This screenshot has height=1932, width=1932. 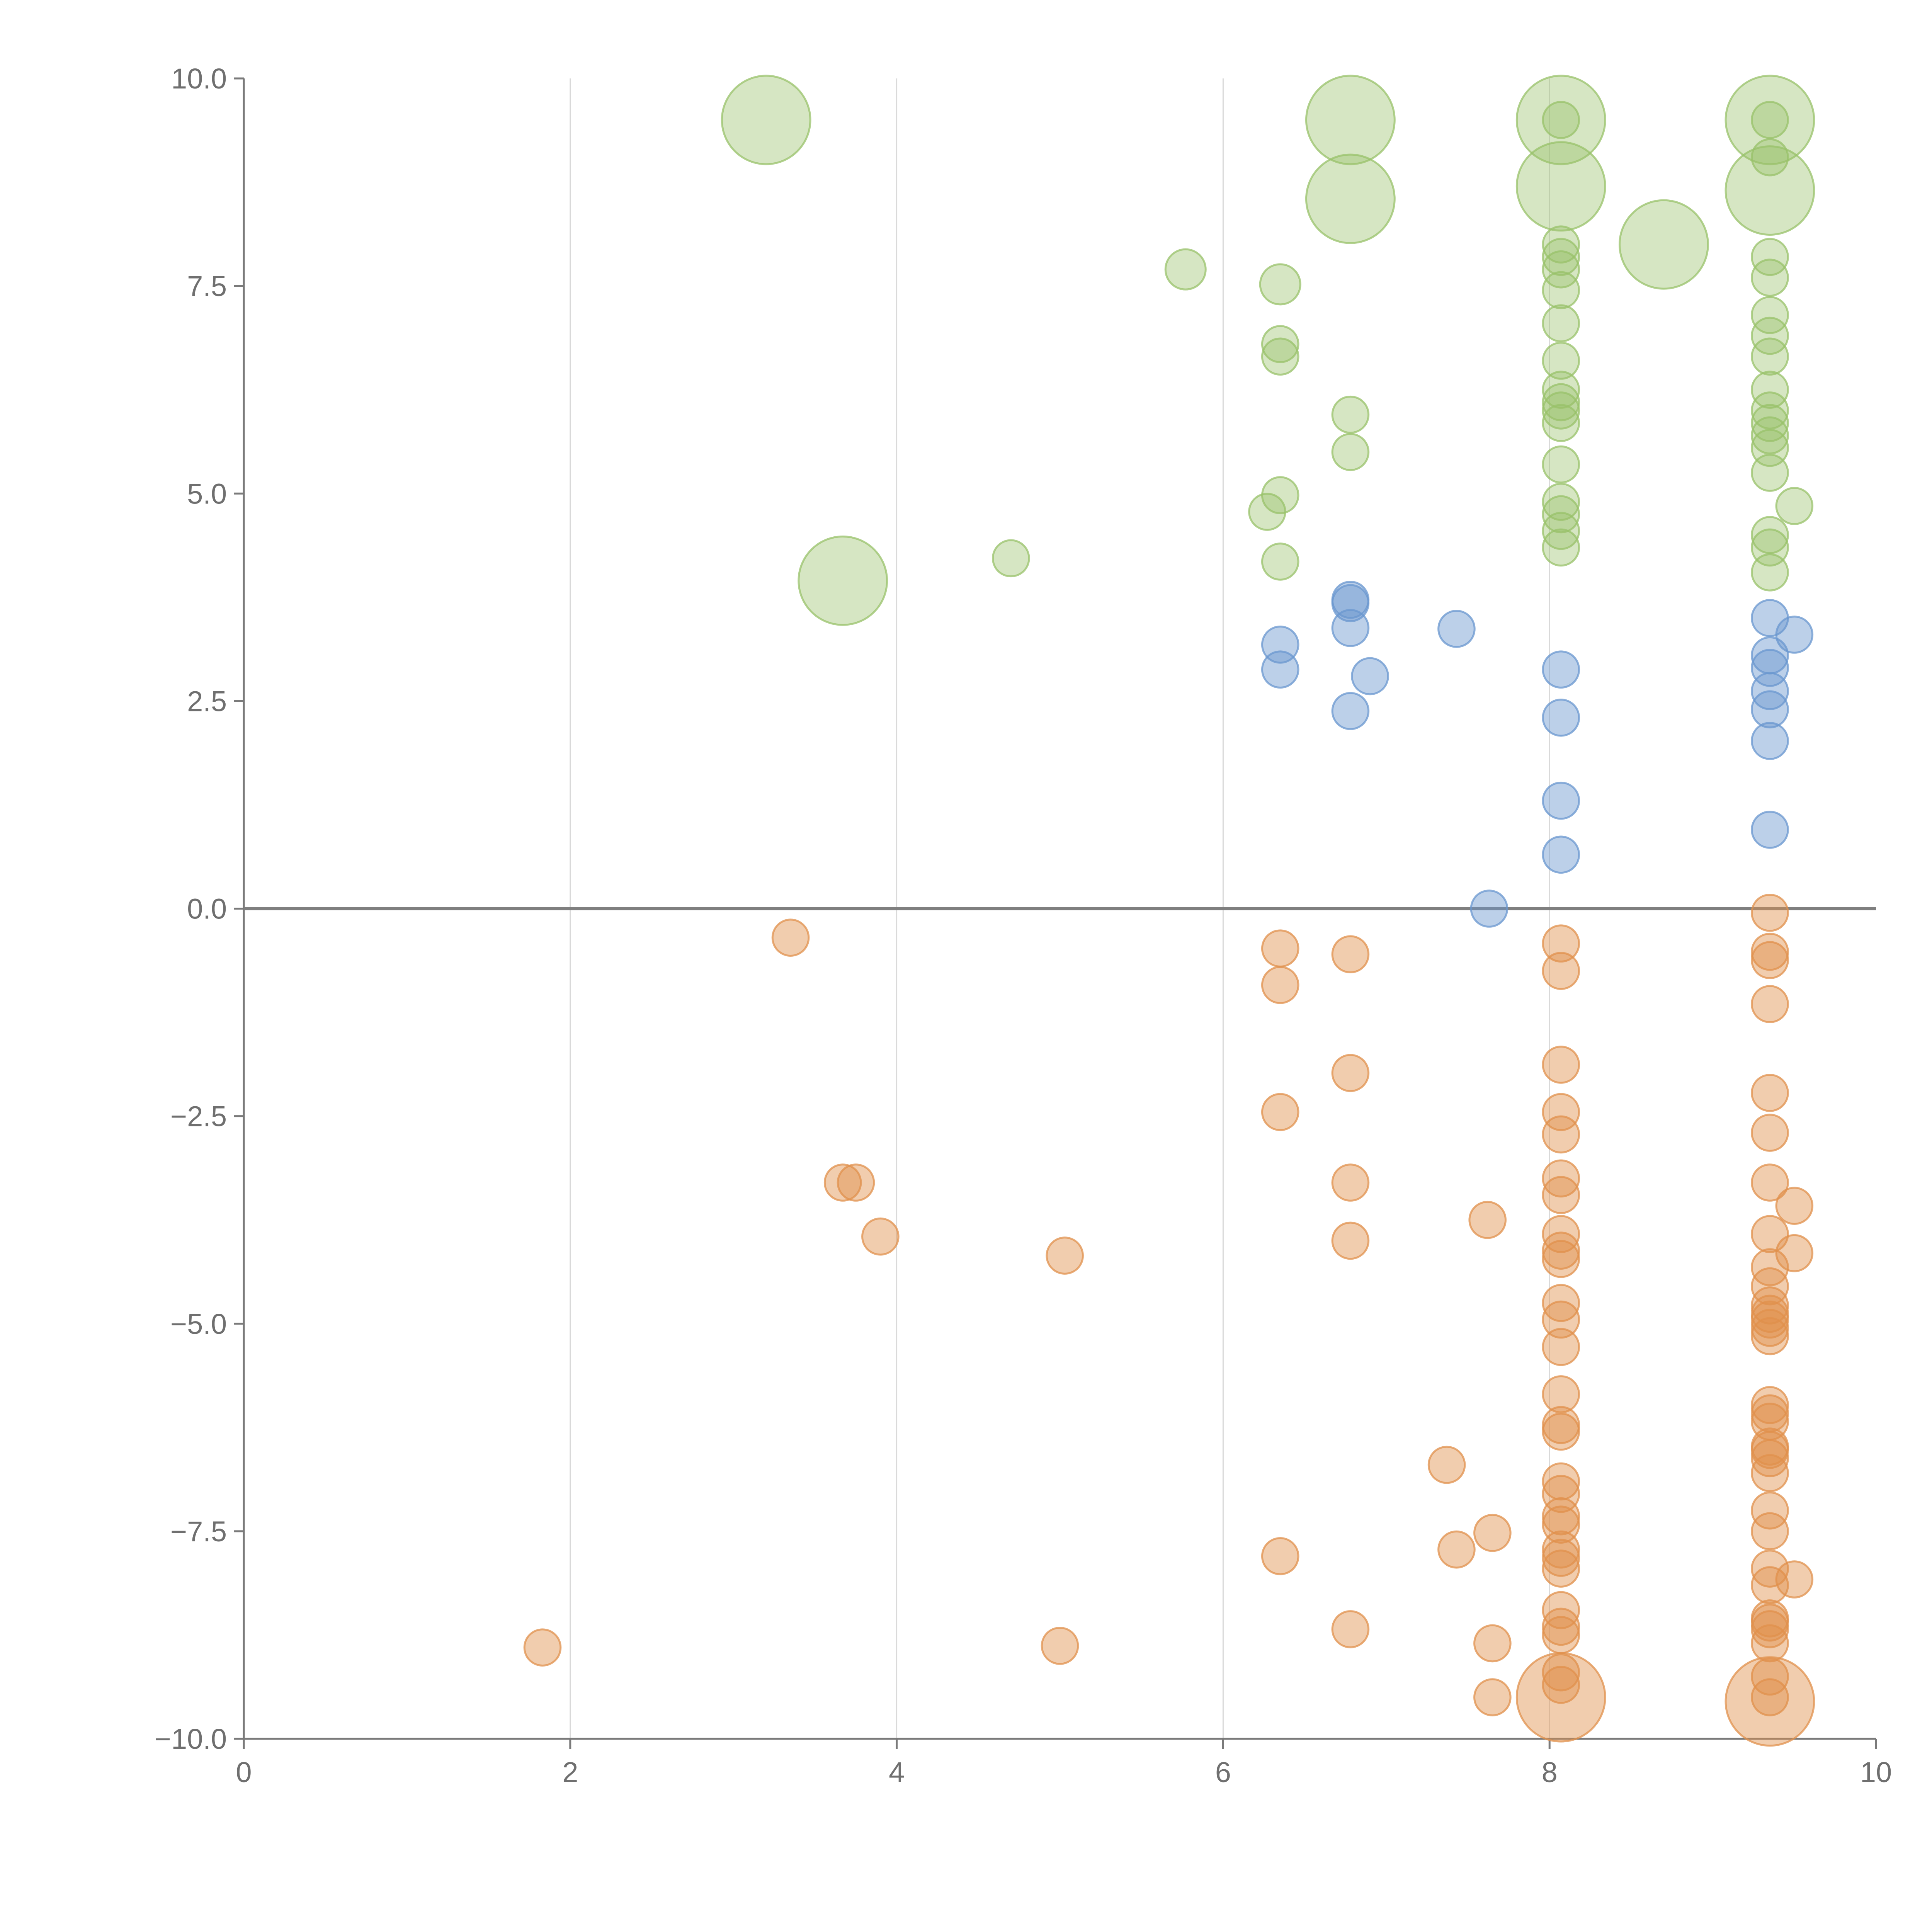 I want to click on y-tick-label: 5.0, so click(x=207, y=494).